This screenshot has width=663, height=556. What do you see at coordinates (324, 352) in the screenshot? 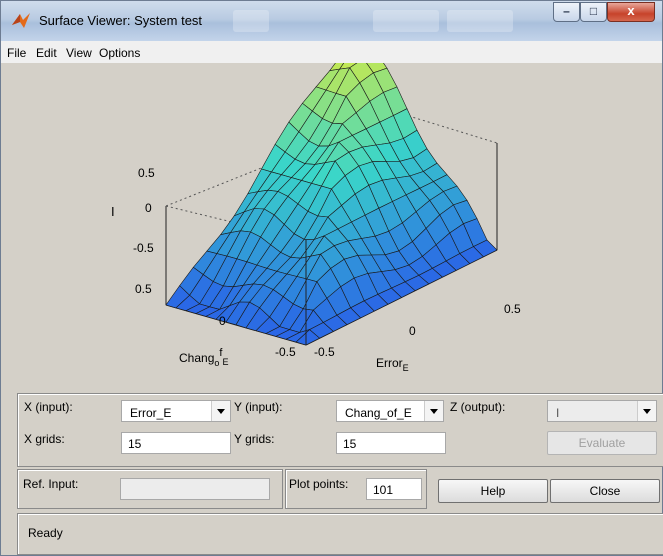
I see `x-tick: -0.5` at bounding box center [324, 352].